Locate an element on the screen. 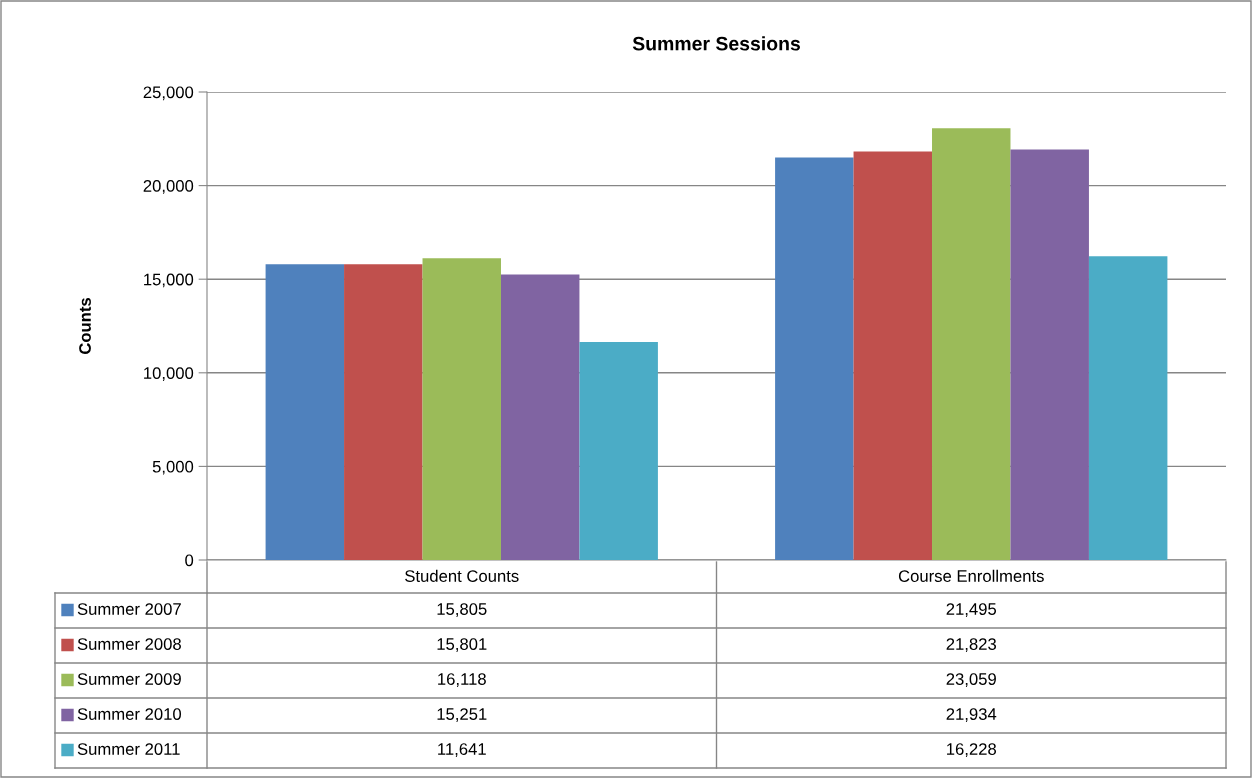 Image resolution: width=1252 pixels, height=778 pixels. legend-label: Summer 2010 is located at coordinates (129, 714).